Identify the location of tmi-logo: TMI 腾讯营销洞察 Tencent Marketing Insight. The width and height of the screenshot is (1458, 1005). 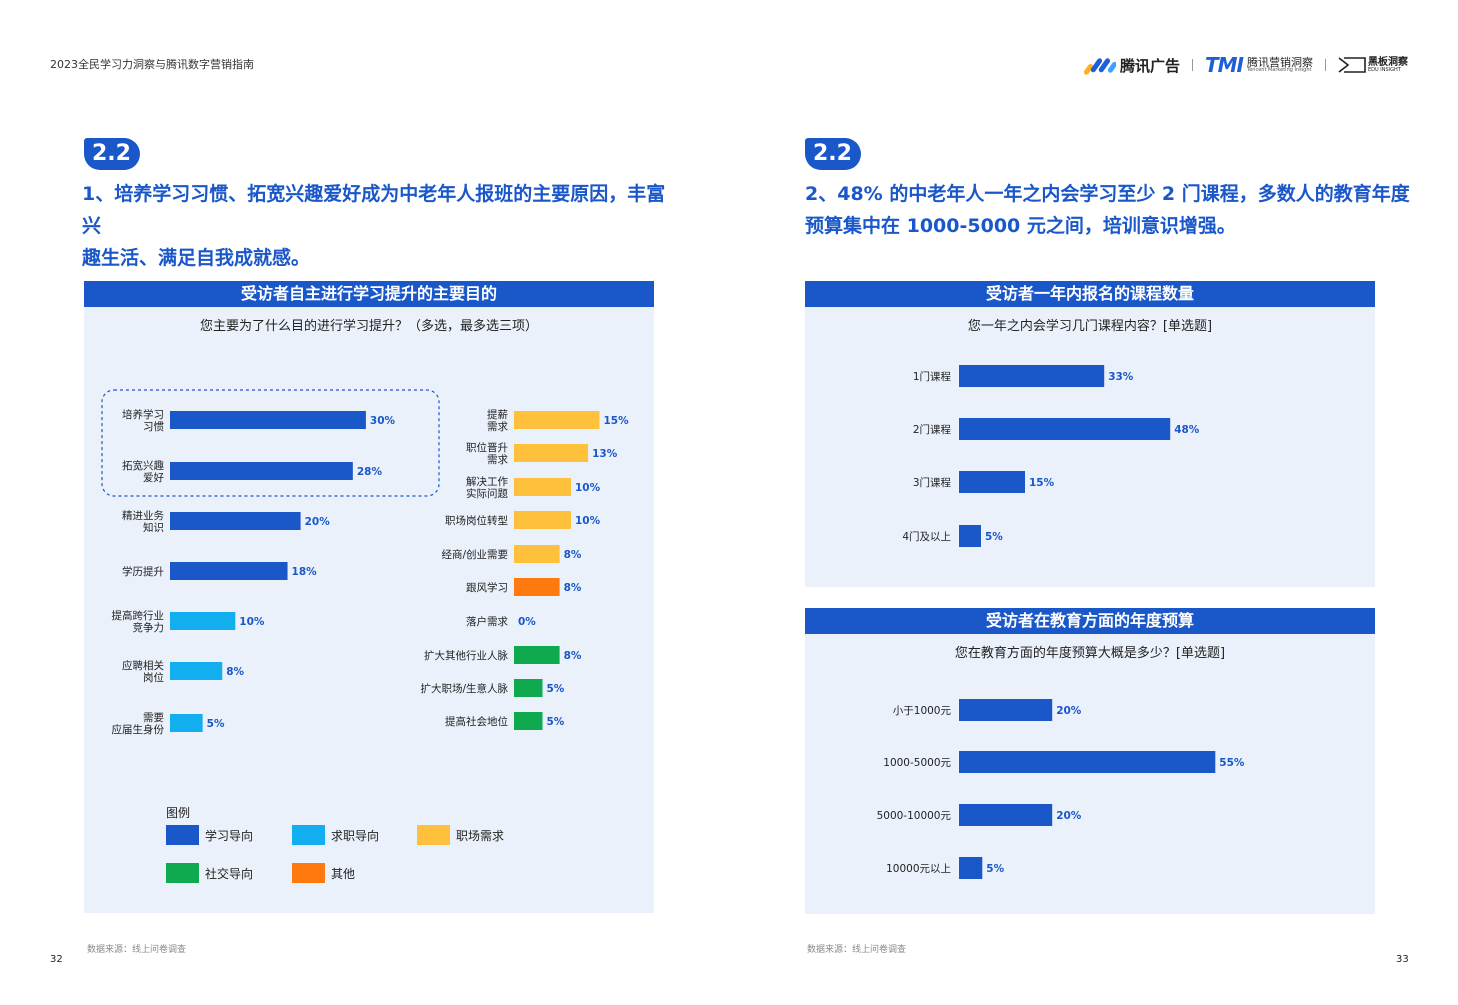
(1259, 65).